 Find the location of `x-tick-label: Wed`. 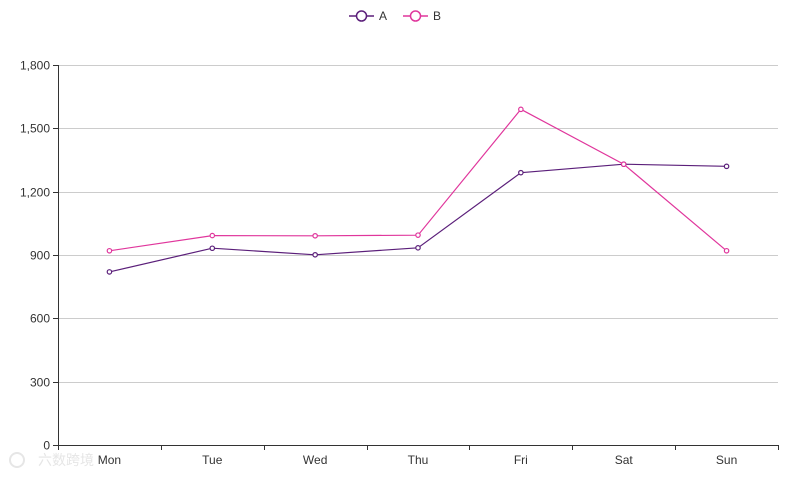

x-tick-label: Wed is located at coordinates (315, 460).